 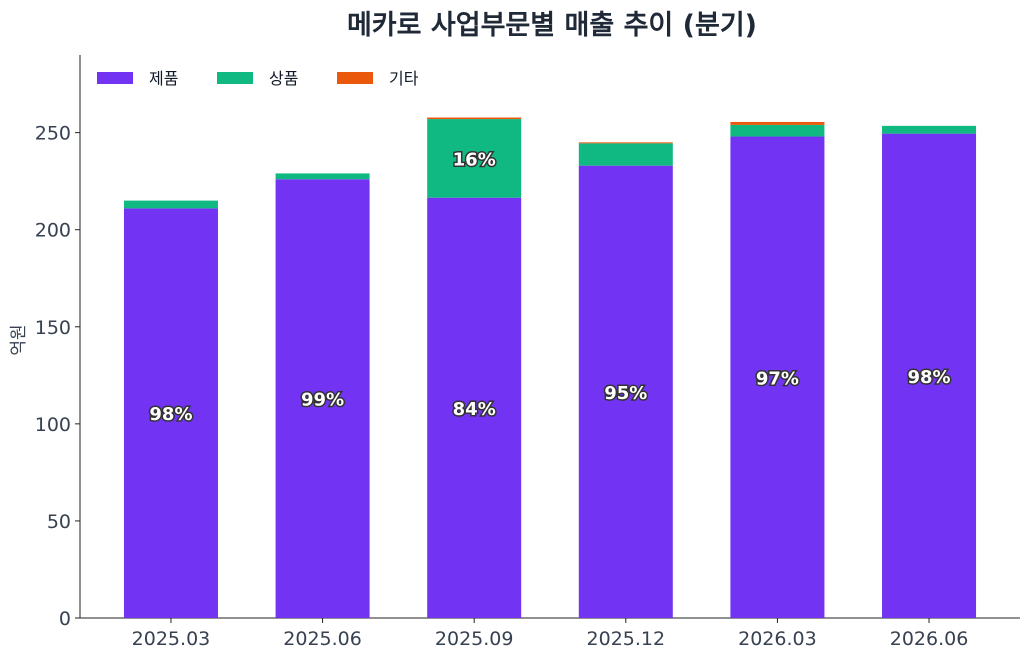 I want to click on bar-2025.06-상품, so click(x=322, y=176).